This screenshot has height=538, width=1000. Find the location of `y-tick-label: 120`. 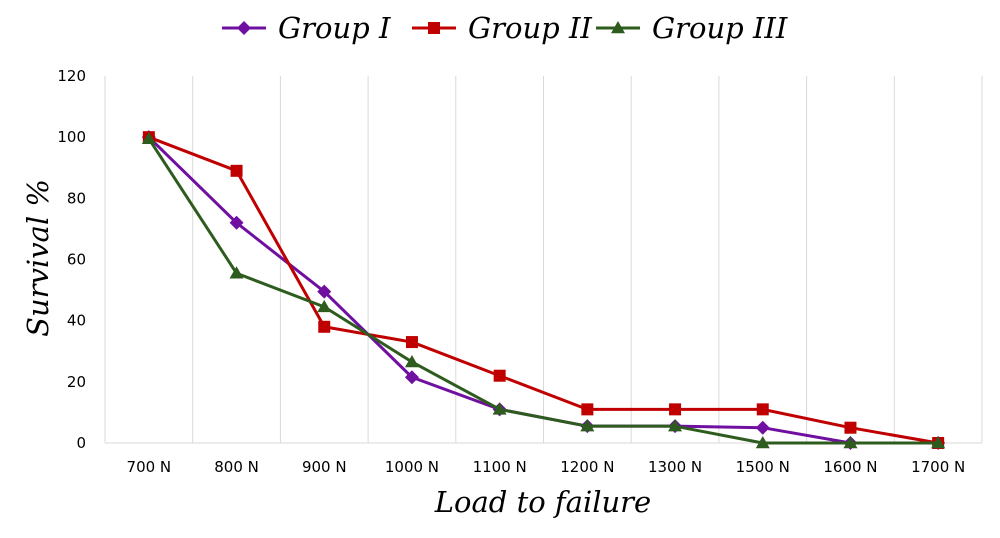

y-tick-label: 120 is located at coordinates (71, 76).